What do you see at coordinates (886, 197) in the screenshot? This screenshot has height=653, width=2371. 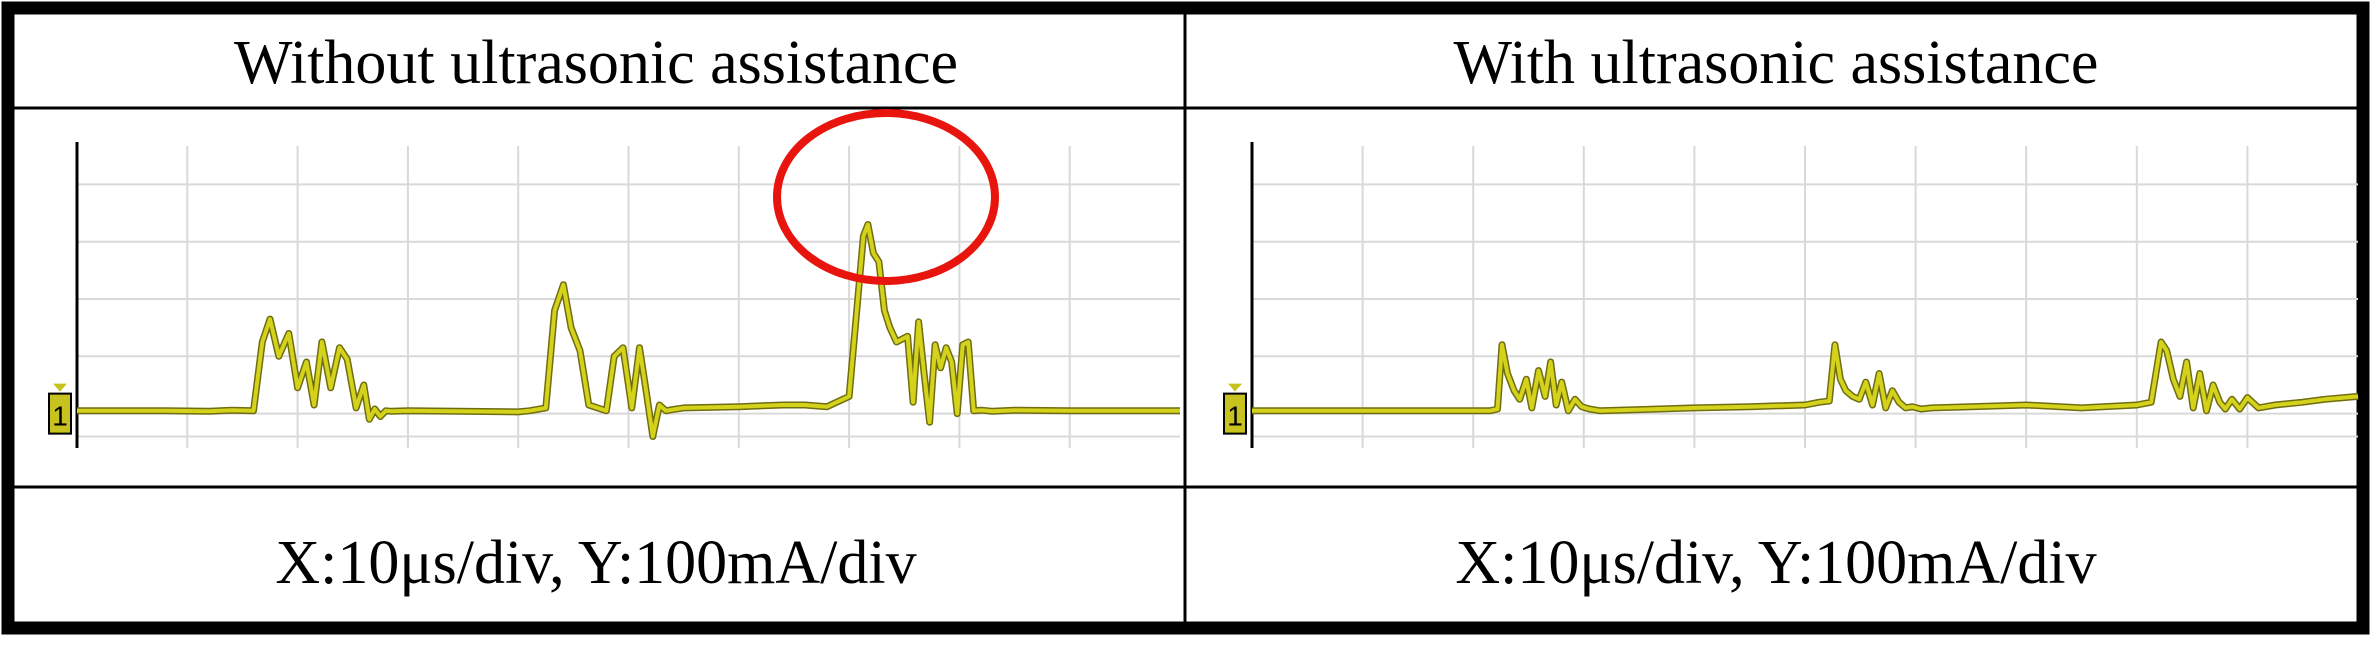 I see `highlight-circle` at bounding box center [886, 197].